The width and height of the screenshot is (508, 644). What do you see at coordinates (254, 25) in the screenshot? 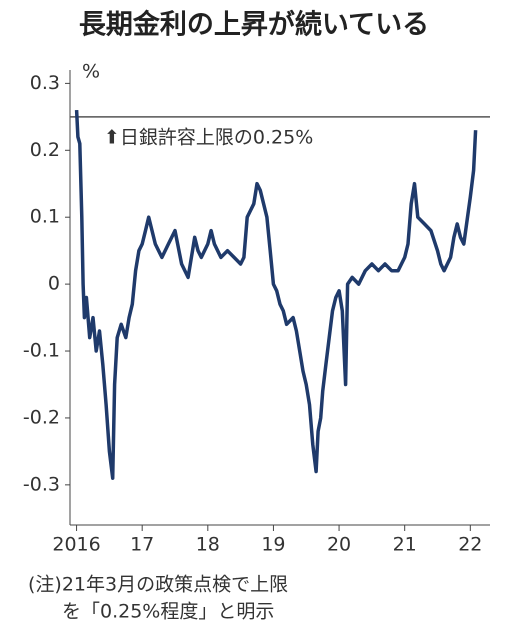
I see `chart-title: 長期金利の上昇が続いている` at bounding box center [254, 25].